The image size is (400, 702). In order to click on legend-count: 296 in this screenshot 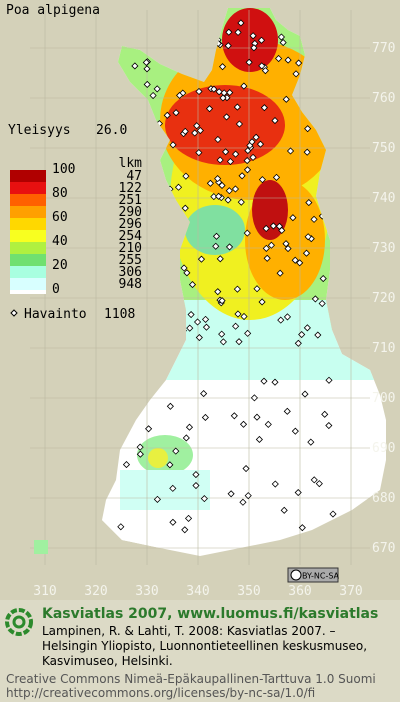, I will do `click(130, 224)`.